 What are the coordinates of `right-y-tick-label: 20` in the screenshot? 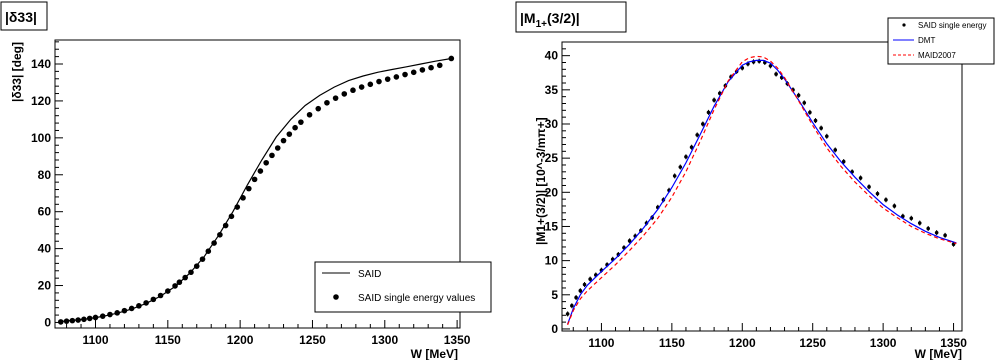 It's located at (552, 192).